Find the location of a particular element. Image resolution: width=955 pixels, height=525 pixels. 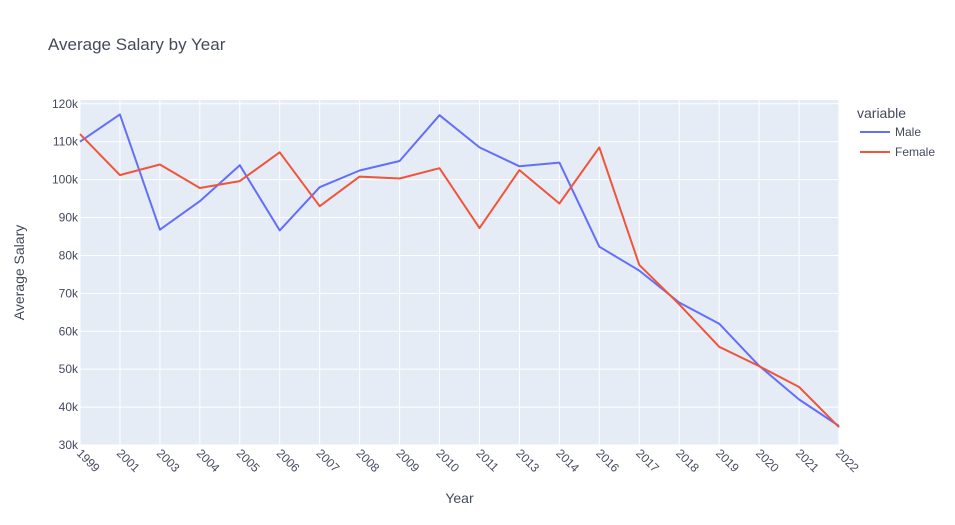

chart-title: Average Salary by Year is located at coordinates (137, 44).